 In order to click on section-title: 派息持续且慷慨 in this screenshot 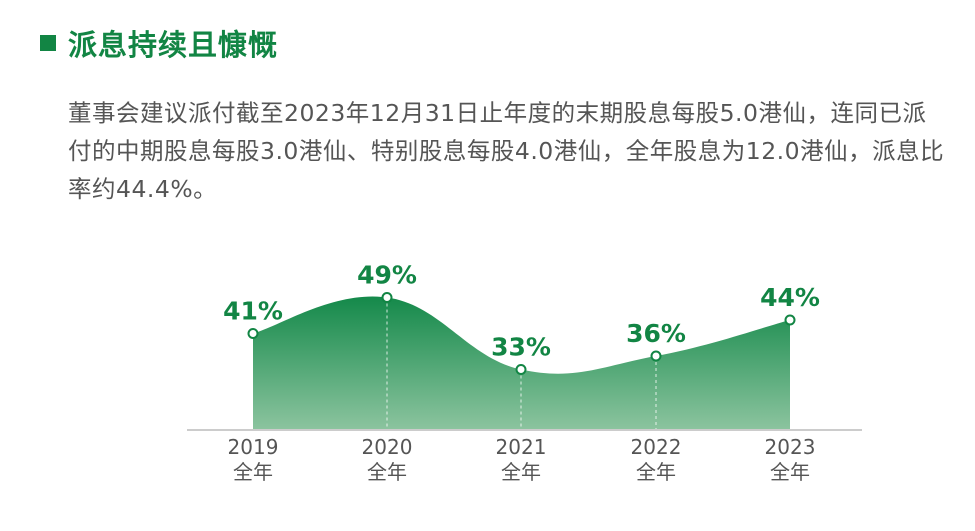, I will do `click(159, 43)`.